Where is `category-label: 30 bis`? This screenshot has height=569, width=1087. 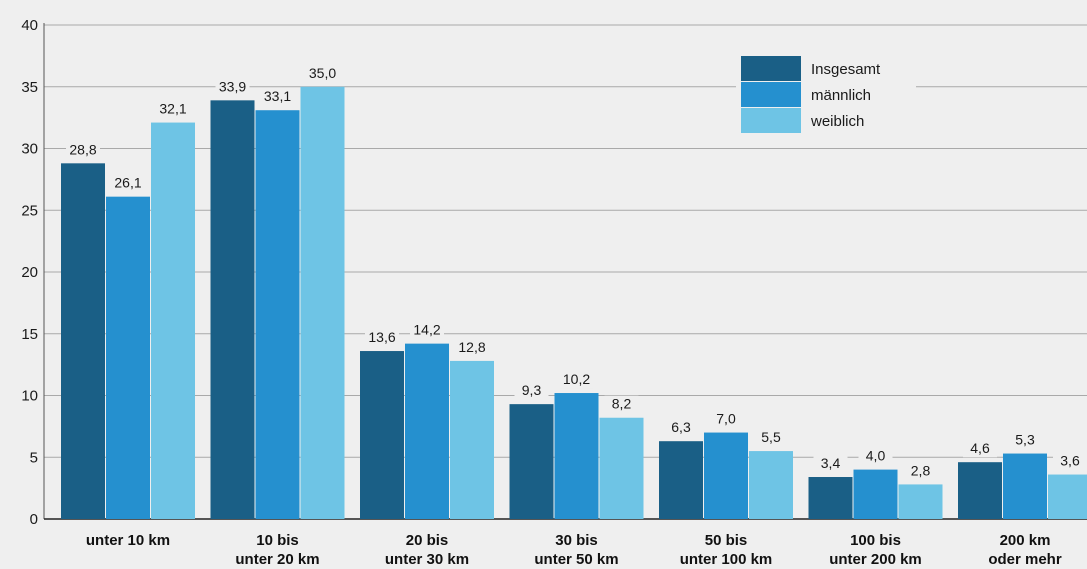
category-label: 30 bis is located at coordinates (576, 540).